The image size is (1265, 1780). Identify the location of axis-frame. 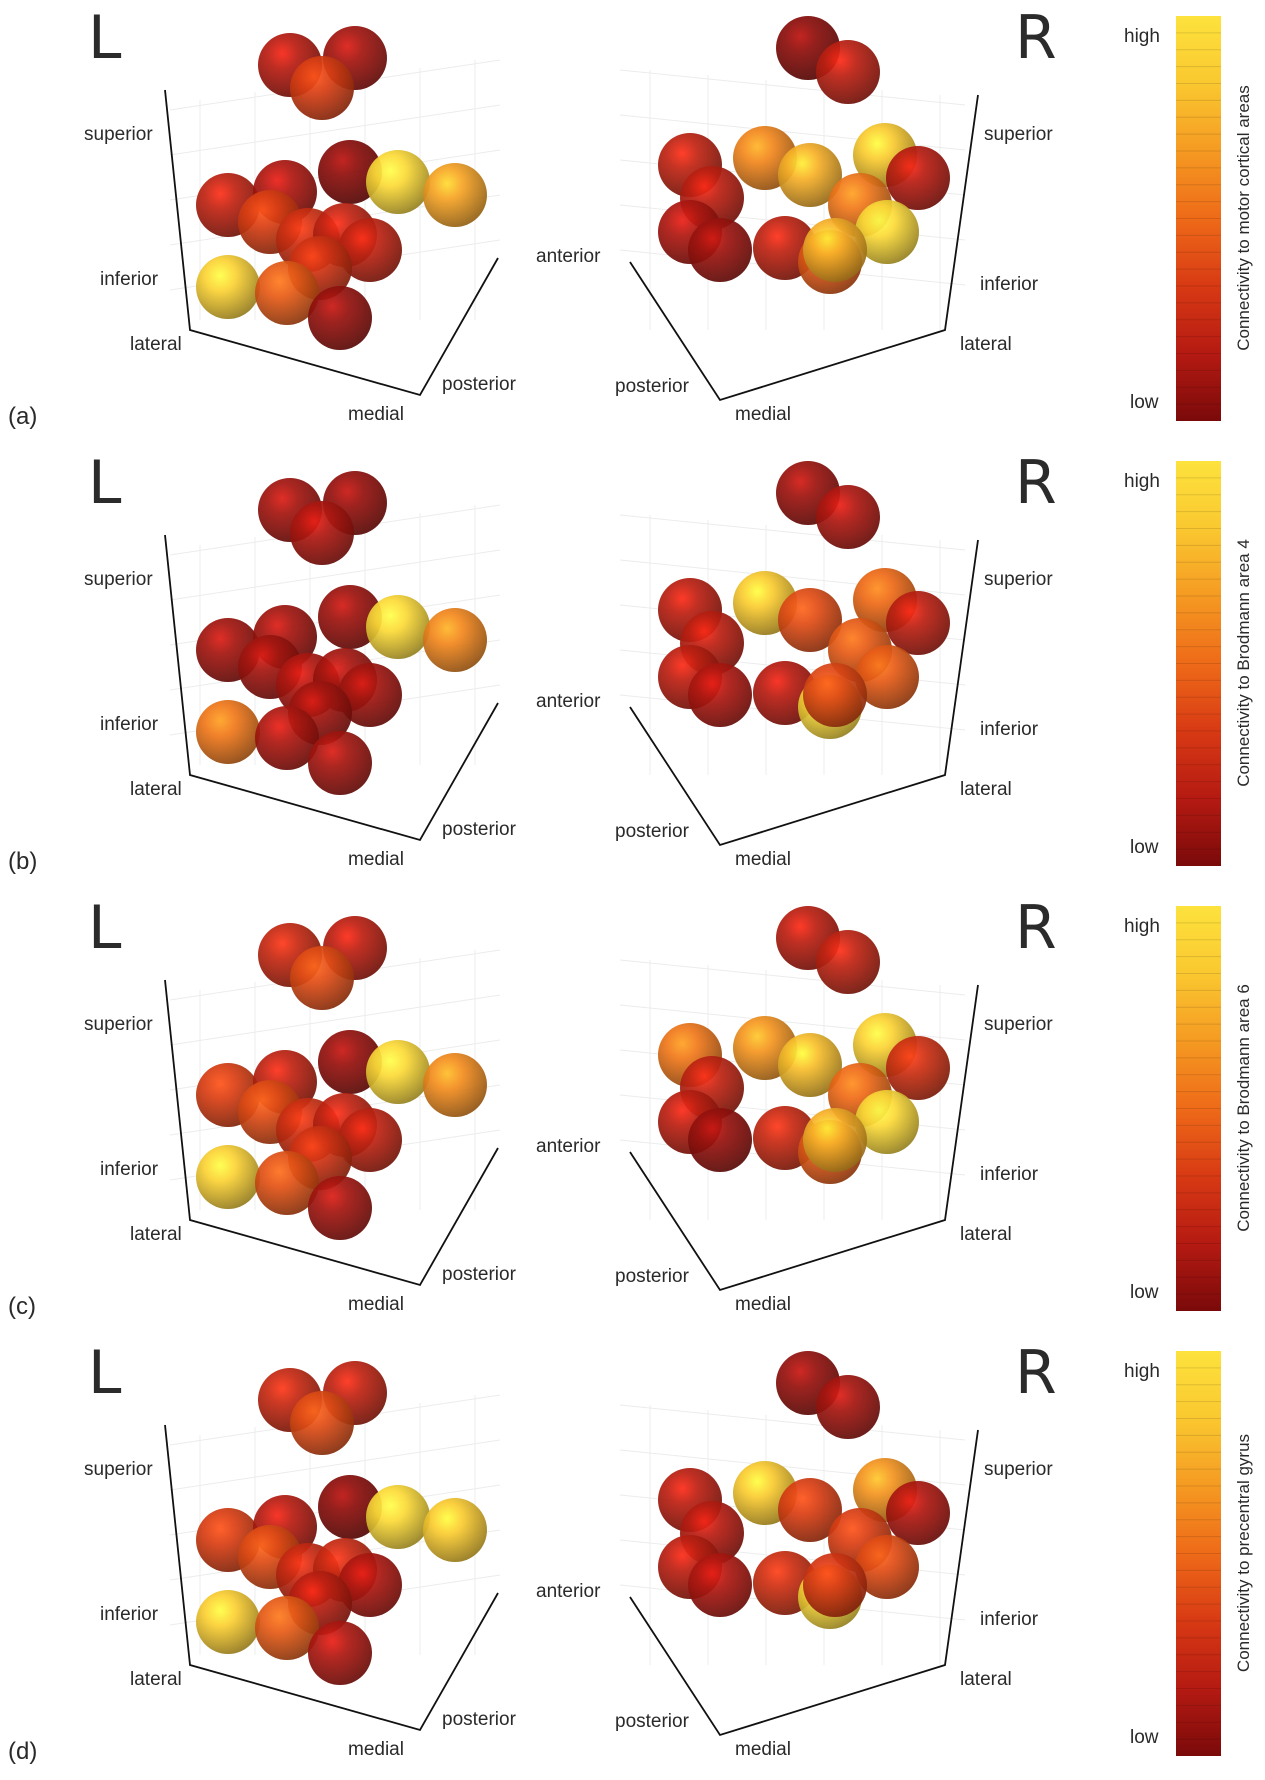
(571, 1135).